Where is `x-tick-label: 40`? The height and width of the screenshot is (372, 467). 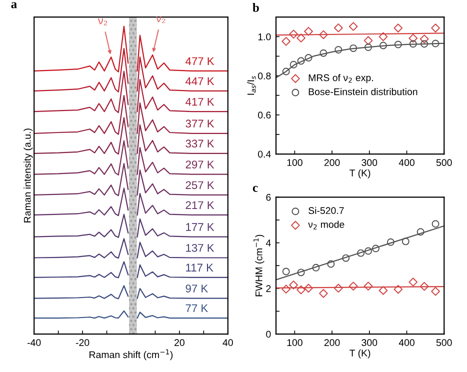 x-tick-label: 40 is located at coordinates (227, 342).